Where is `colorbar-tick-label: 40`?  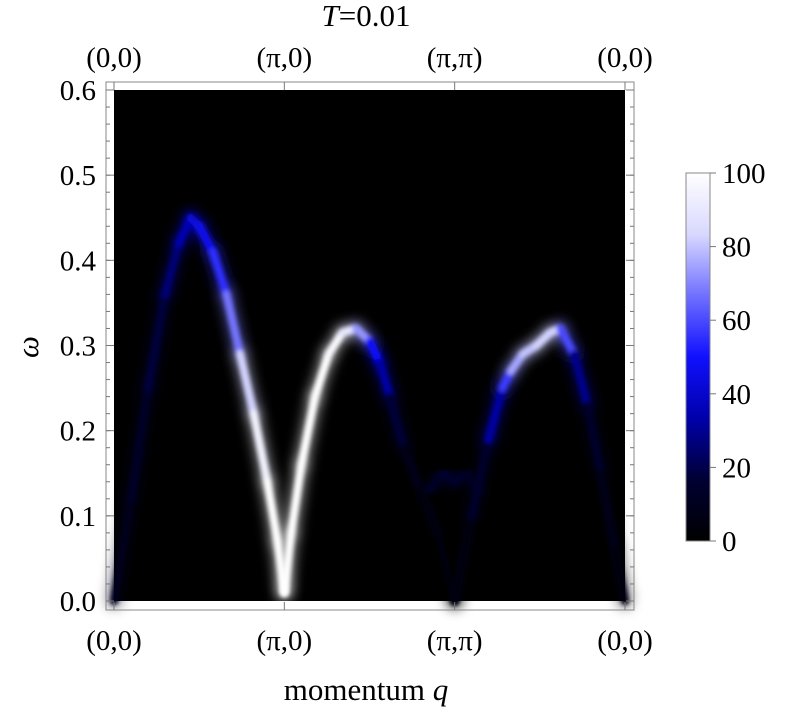
colorbar-tick-label: 40 is located at coordinates (736, 395).